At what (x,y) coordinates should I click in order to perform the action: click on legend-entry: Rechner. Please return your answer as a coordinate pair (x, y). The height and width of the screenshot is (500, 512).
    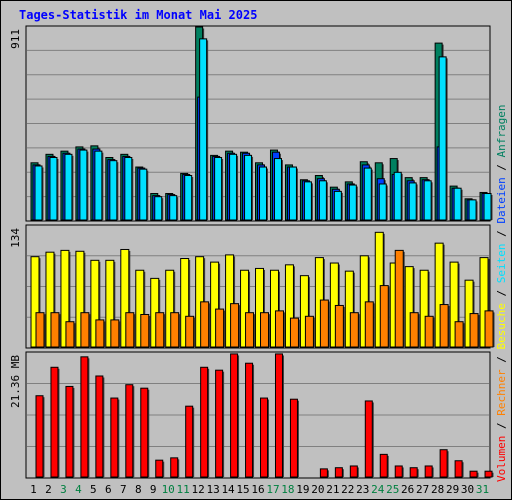
    Looking at the image, I should click on (501, 392).